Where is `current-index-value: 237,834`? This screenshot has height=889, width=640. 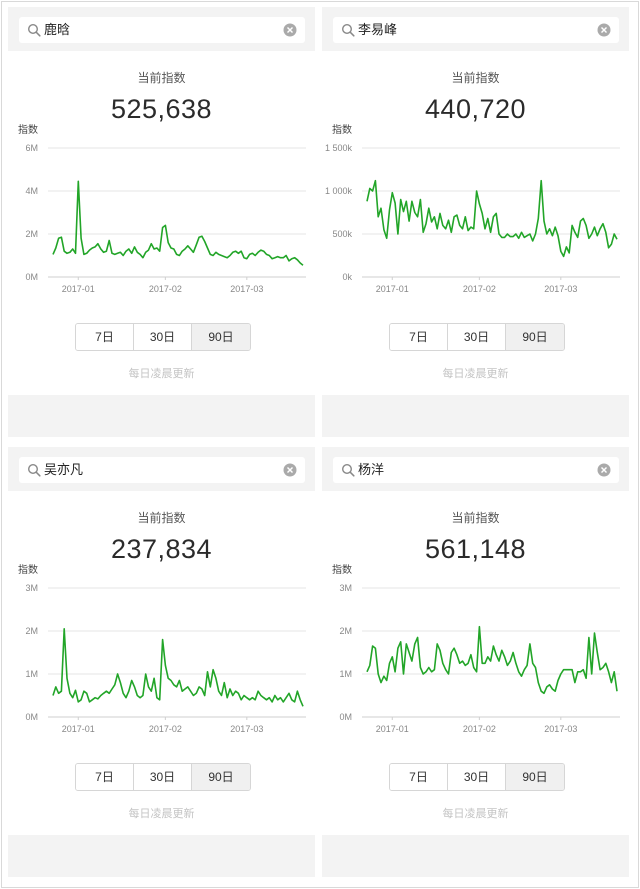 current-index-value: 237,834 is located at coordinates (161, 549).